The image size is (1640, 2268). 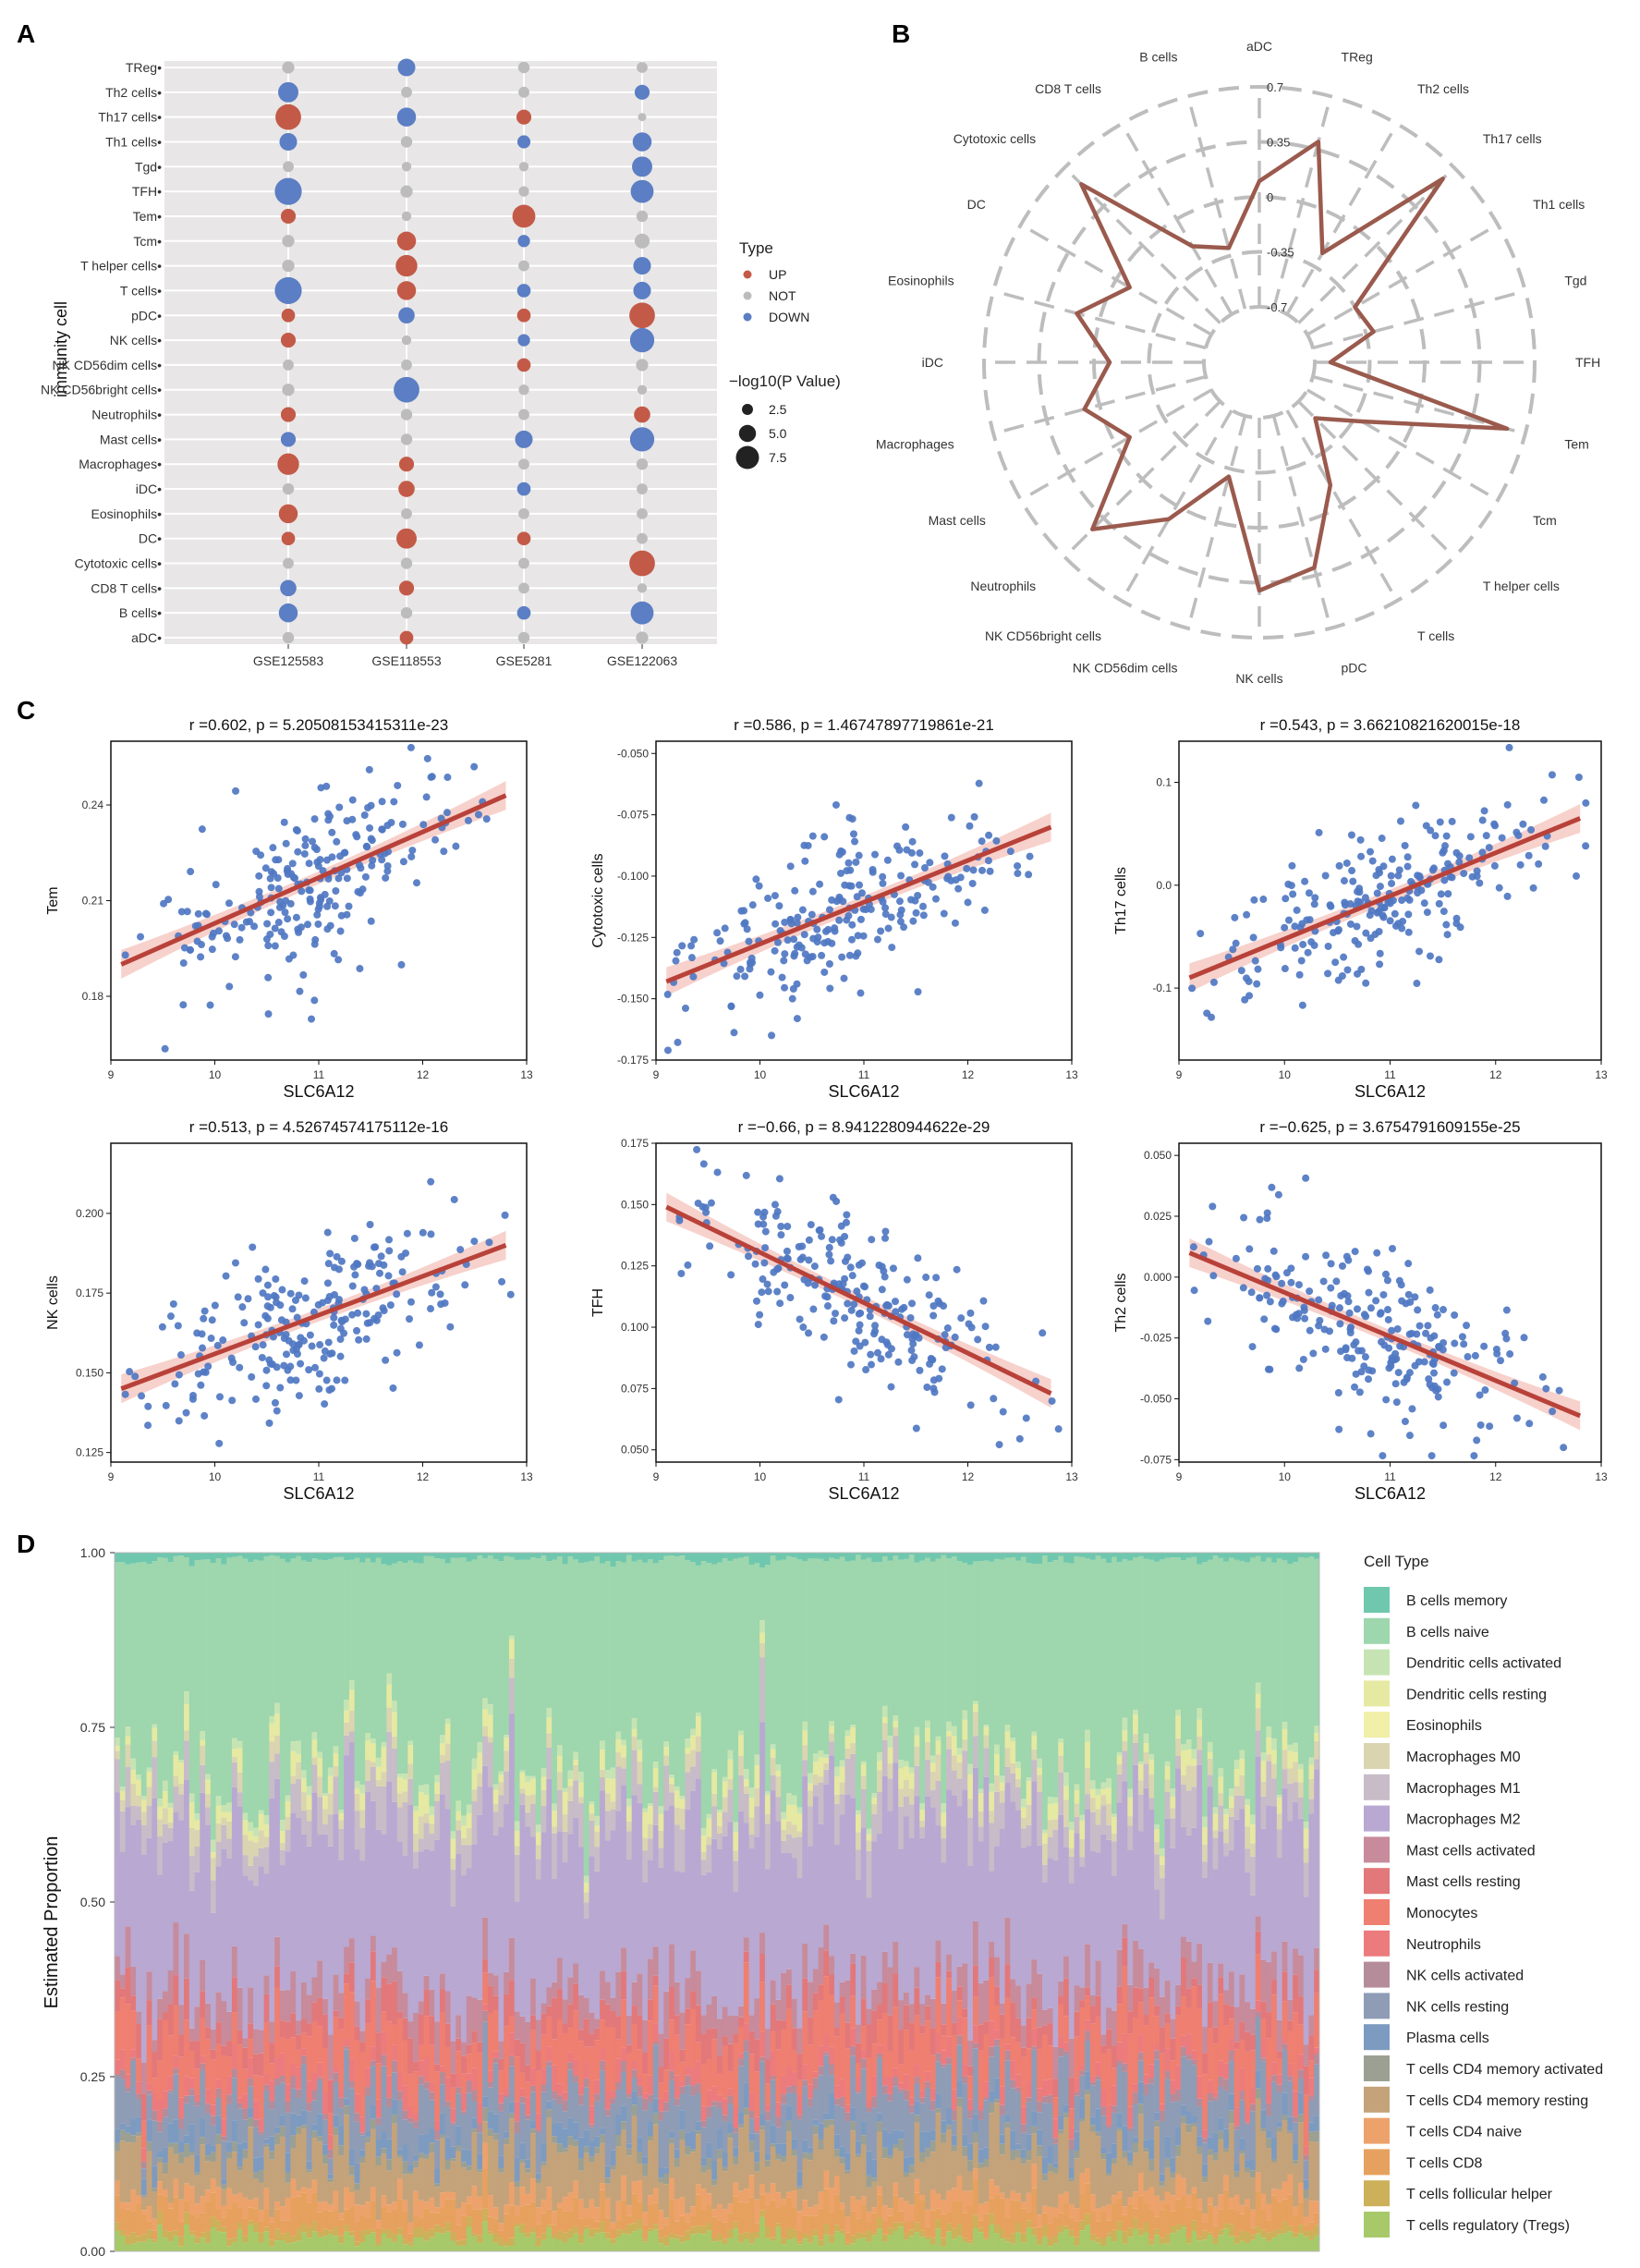 I want to click on dot-t-cells-gse5281, so click(x=523, y=291).